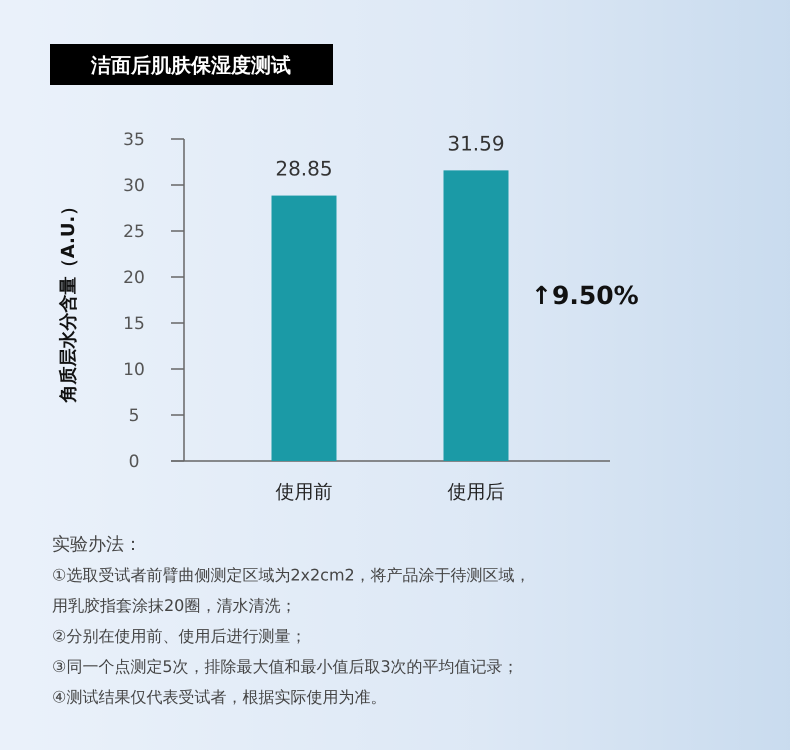 The width and height of the screenshot is (790, 750). I want to click on x-tick-label: 使用前, so click(304, 492).